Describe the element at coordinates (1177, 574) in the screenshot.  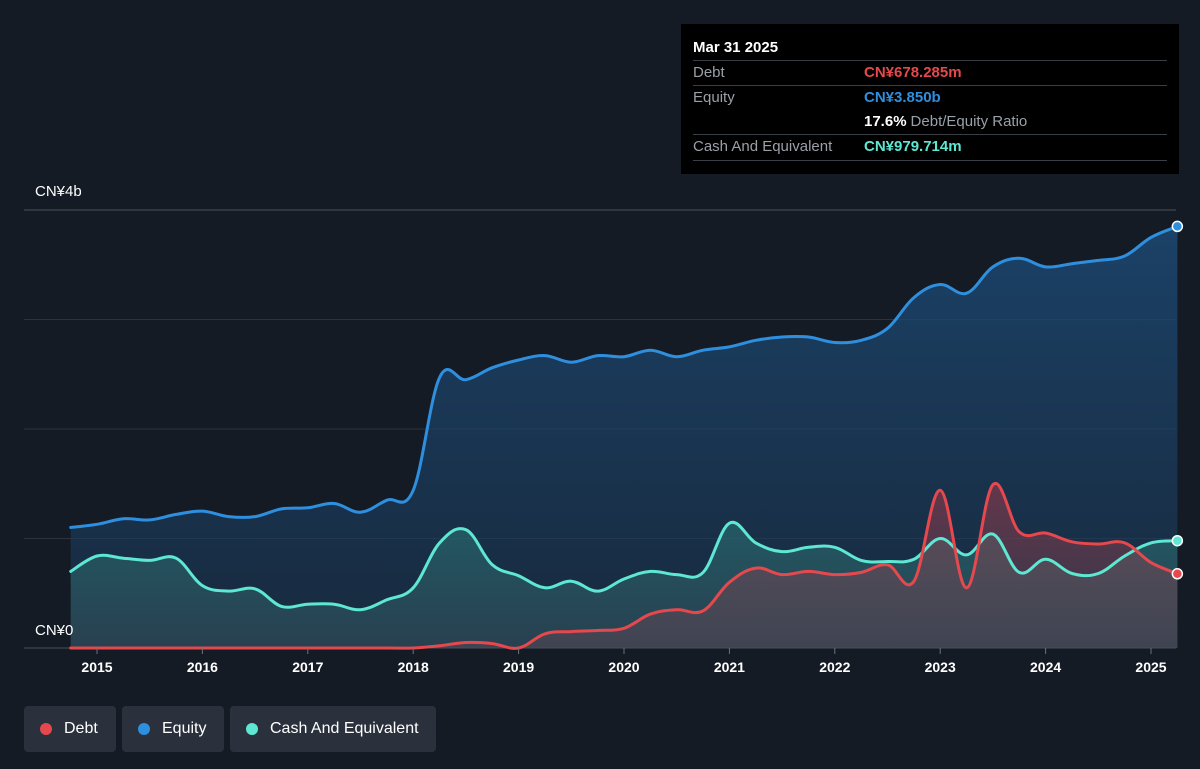
I see `debt-end-marker` at that location.